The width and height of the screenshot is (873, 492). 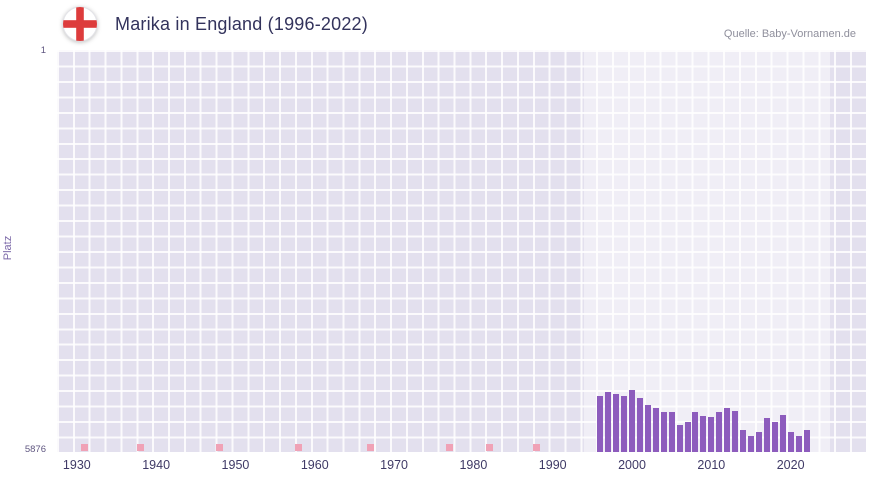 I want to click on x-axis: 1930 1940 1950 1960 1970 1980 1990 2000 2010 2020, so click(x=461, y=468).